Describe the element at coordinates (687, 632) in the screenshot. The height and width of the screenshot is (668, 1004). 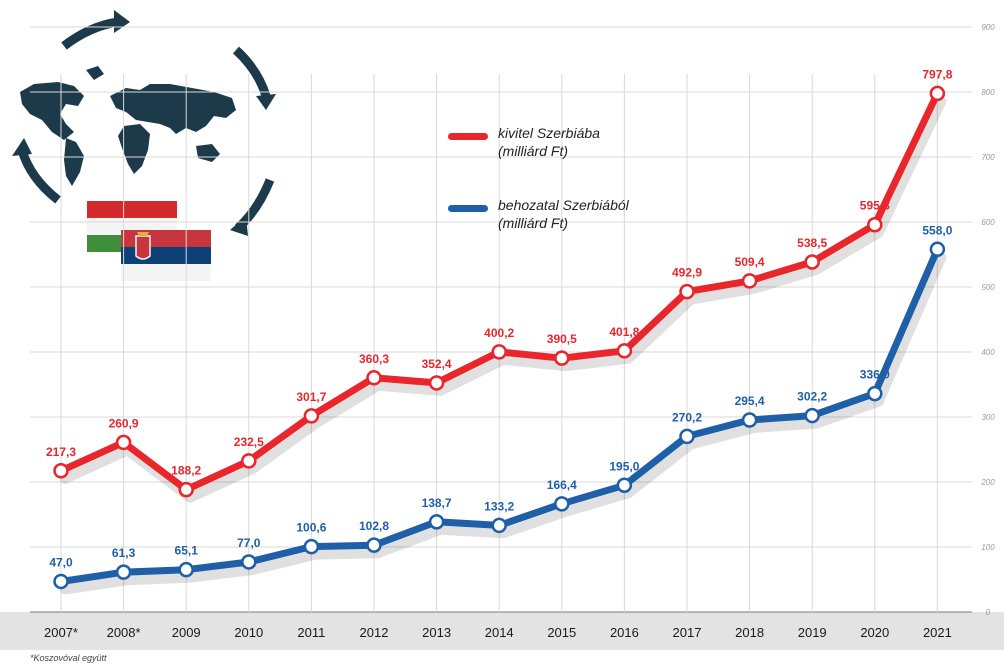
I see `x-tick-label: 2017` at that location.